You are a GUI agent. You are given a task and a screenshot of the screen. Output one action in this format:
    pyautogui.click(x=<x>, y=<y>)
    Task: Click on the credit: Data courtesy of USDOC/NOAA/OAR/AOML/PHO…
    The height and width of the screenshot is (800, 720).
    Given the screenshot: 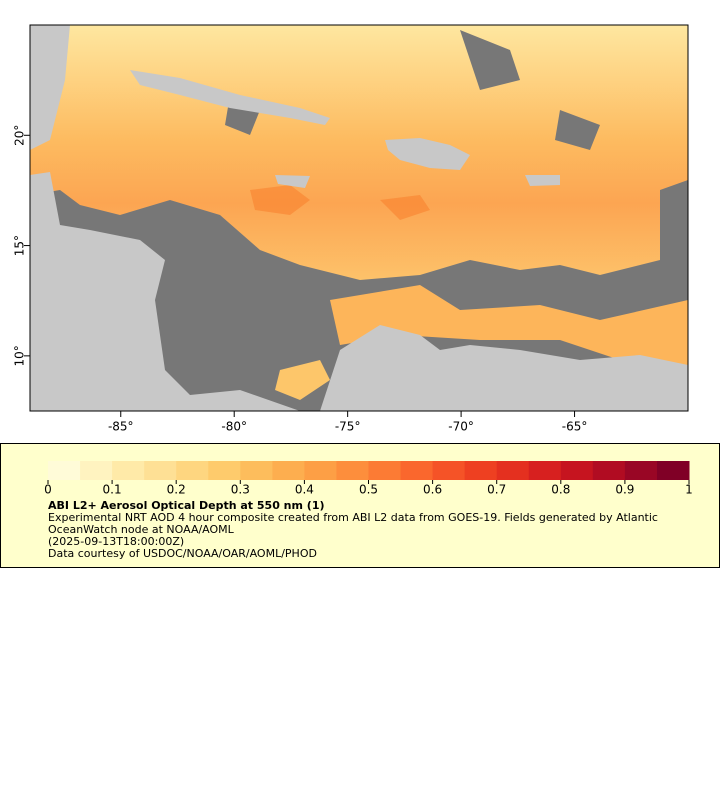 What is the action you would take?
    pyautogui.click(x=182, y=553)
    